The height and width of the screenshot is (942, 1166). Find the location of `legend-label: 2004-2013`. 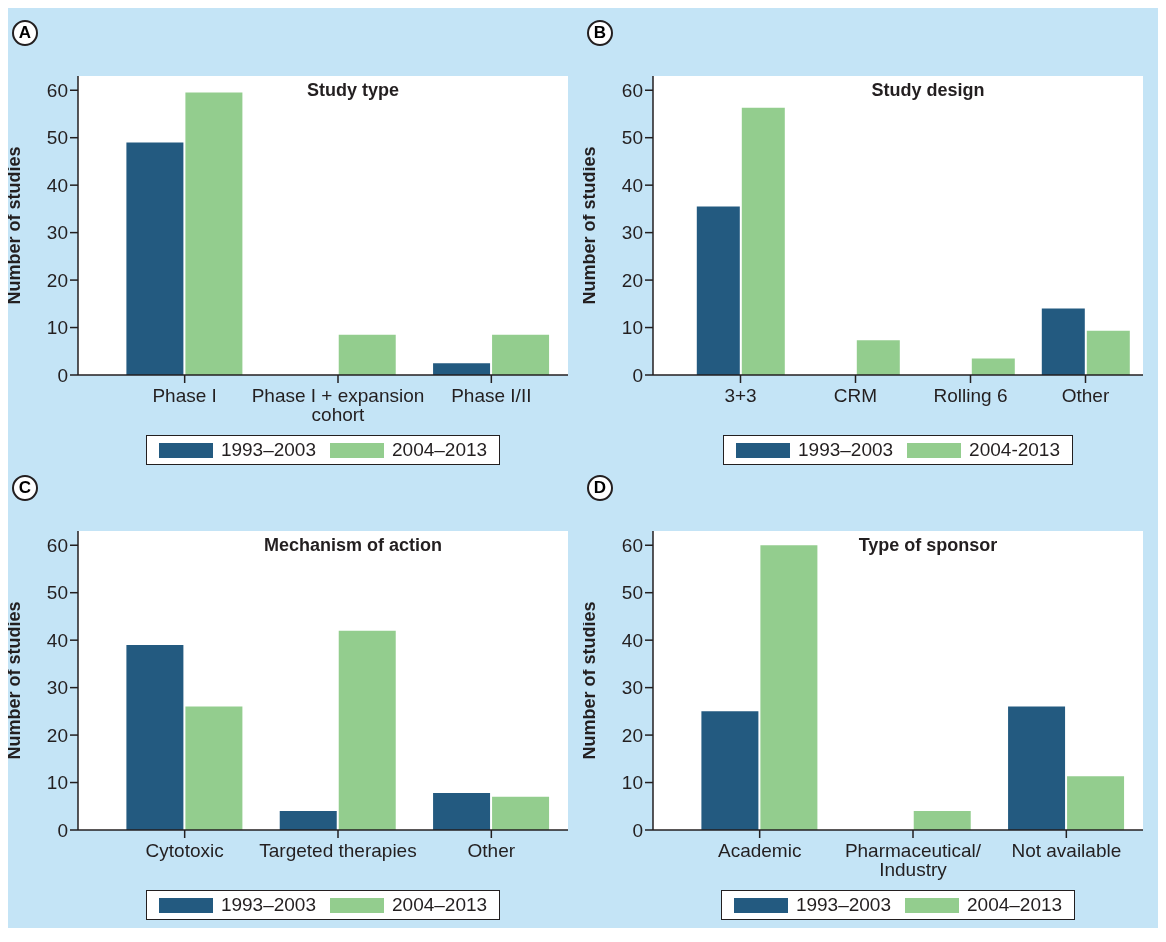

legend-label: 2004-2013 is located at coordinates (1014, 450).